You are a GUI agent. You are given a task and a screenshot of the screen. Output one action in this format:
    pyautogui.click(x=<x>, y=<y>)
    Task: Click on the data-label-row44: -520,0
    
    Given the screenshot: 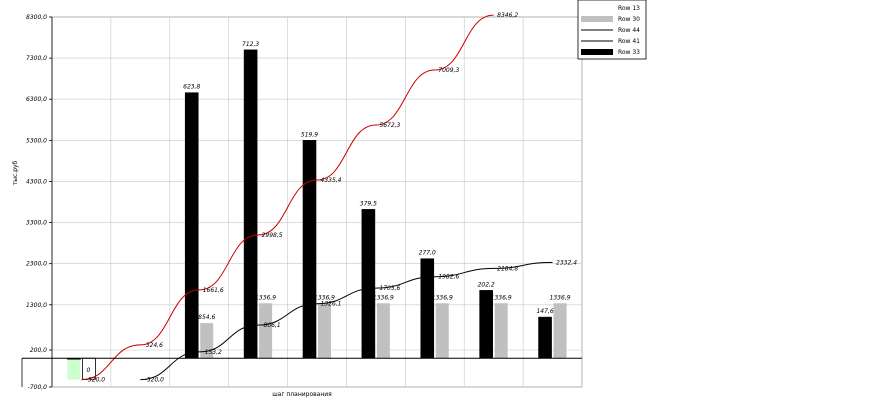 What is the action you would take?
    pyautogui.click(x=155, y=380)
    